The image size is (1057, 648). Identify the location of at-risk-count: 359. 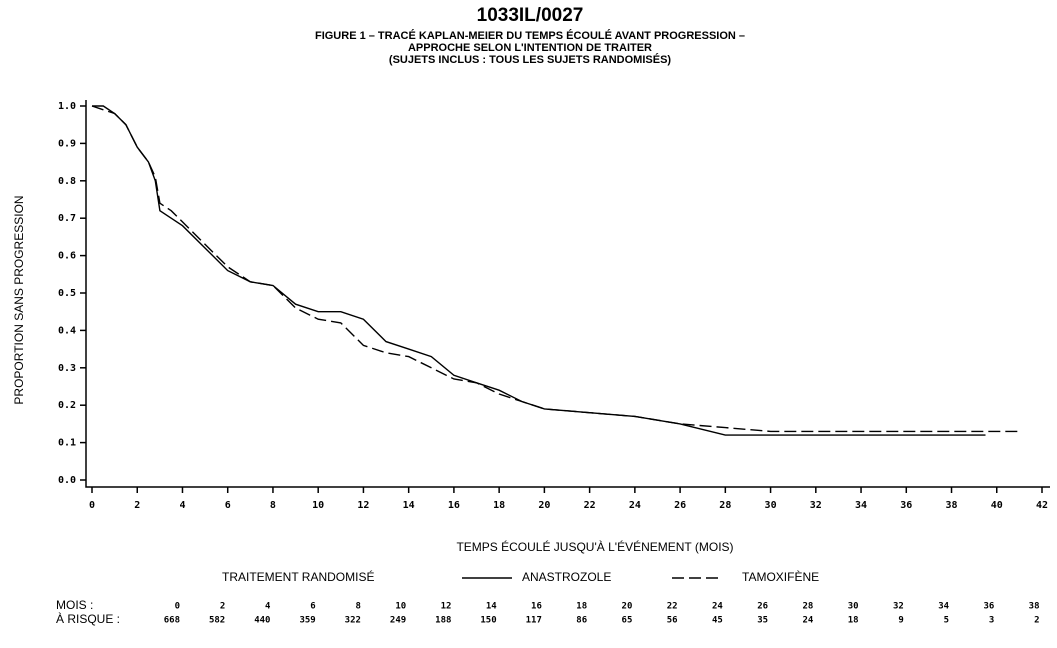
(307, 621).